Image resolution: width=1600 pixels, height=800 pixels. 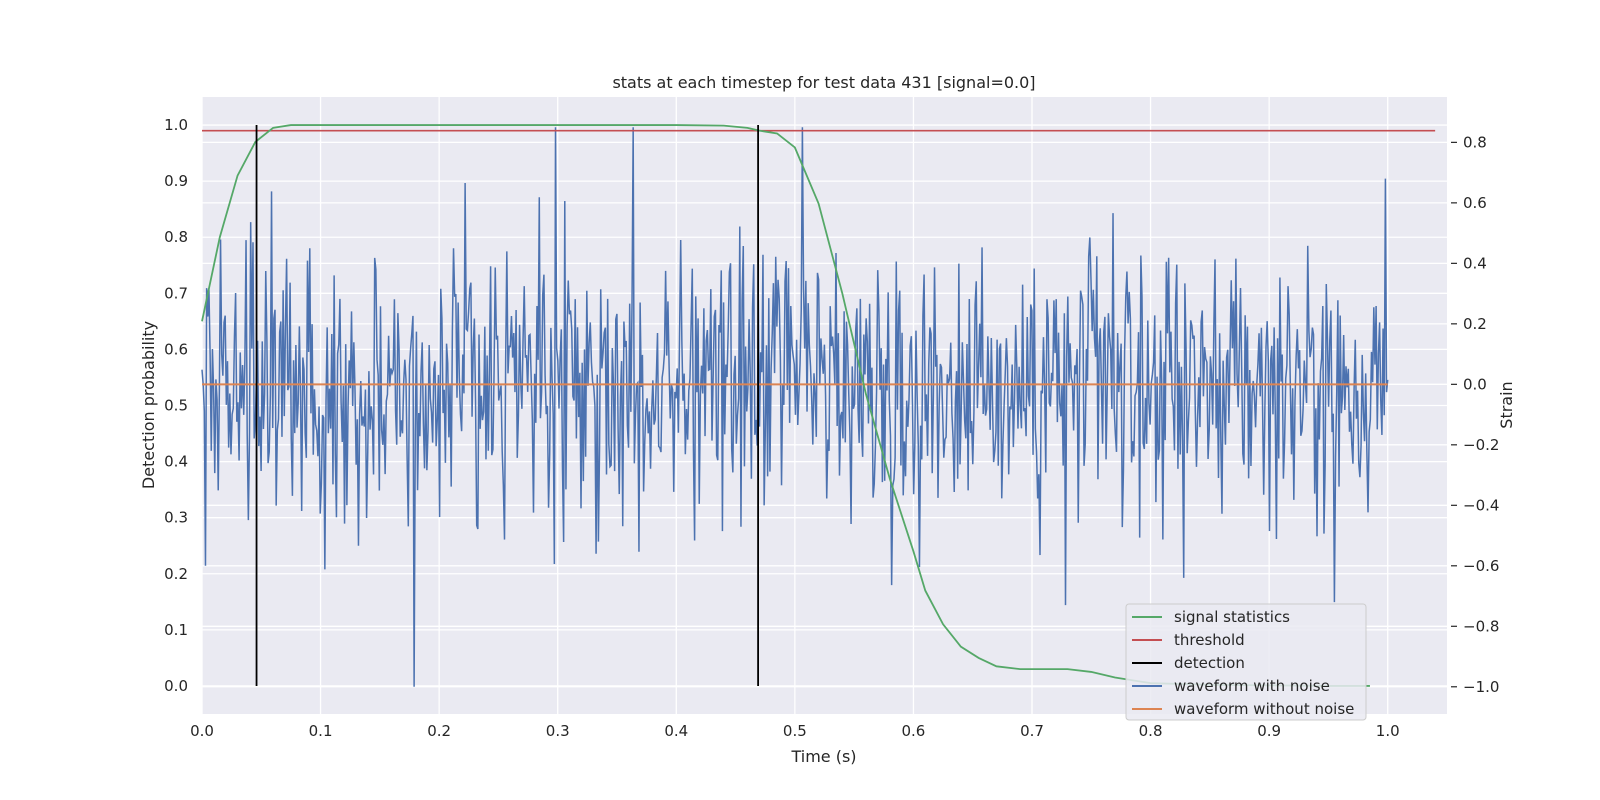 I want to click on legend-box, so click(x=1246, y=662).